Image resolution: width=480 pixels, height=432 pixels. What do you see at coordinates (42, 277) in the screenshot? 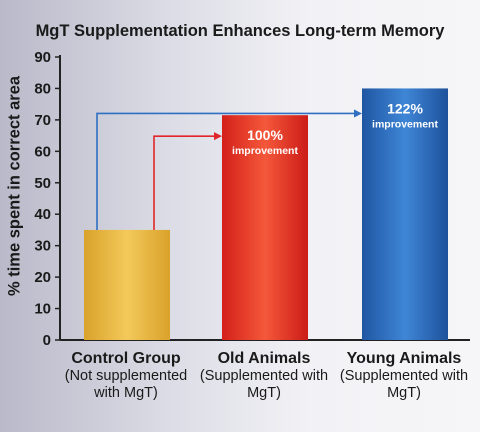
I see `y-tick-label: 20` at bounding box center [42, 277].